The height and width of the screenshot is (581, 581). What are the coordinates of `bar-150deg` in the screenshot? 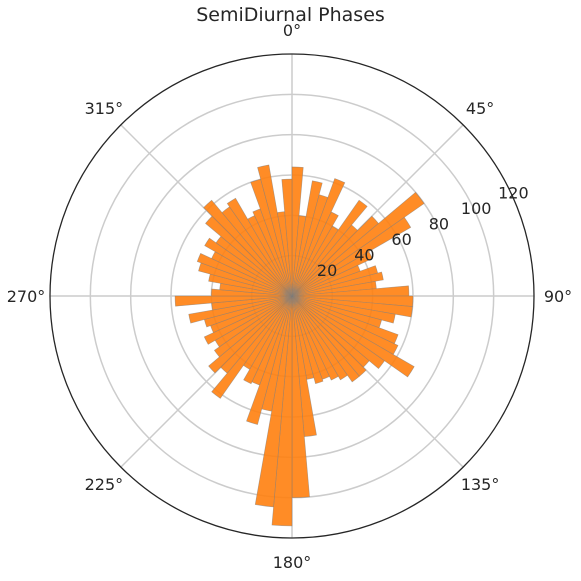 It's located at (315, 338).